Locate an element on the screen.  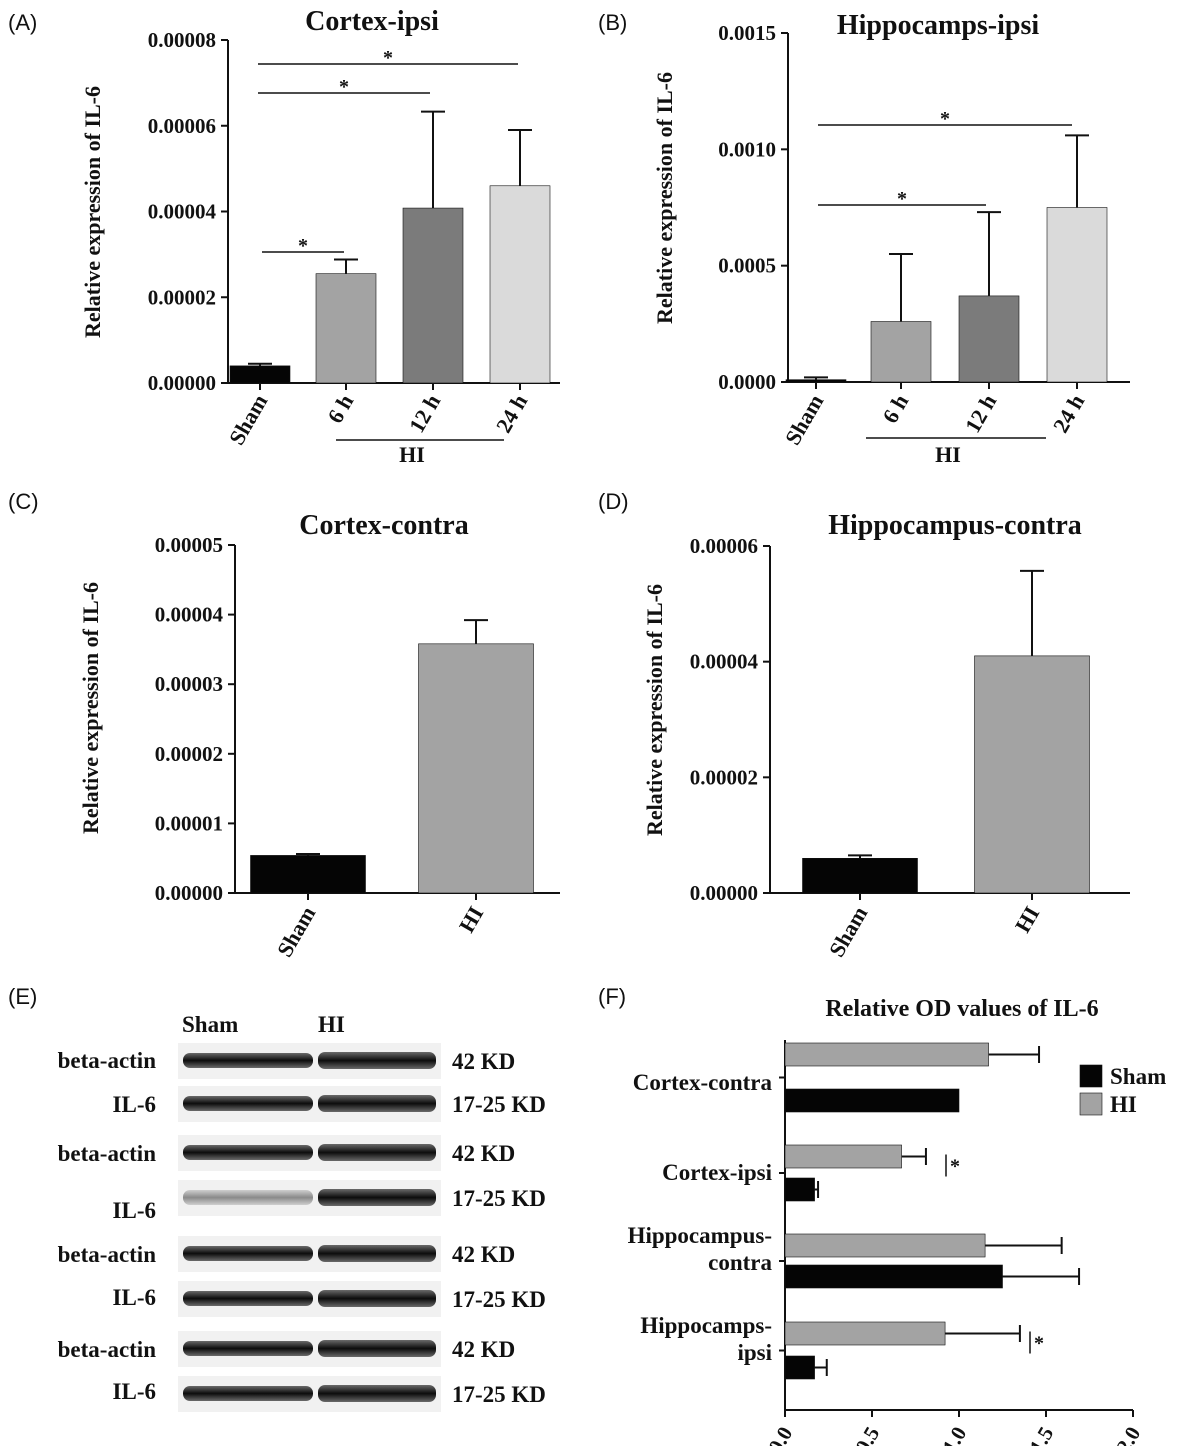
y-axis-label-d: Relative expression of IL-6 is located at coordinates (654, 710).